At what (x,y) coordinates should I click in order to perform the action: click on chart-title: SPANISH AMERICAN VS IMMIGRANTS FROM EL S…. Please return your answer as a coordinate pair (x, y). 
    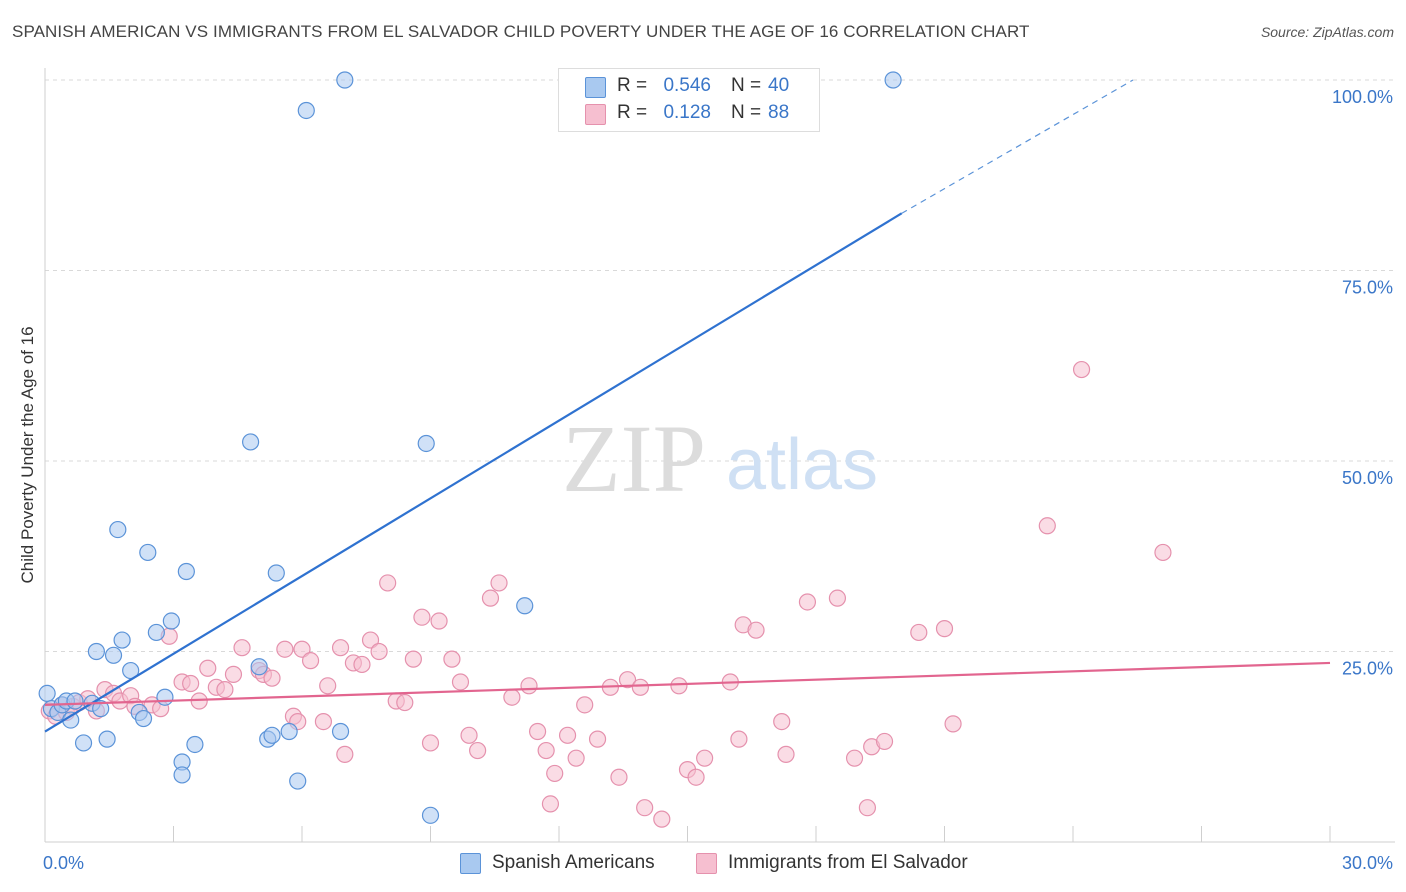
    Looking at the image, I should click on (521, 31).